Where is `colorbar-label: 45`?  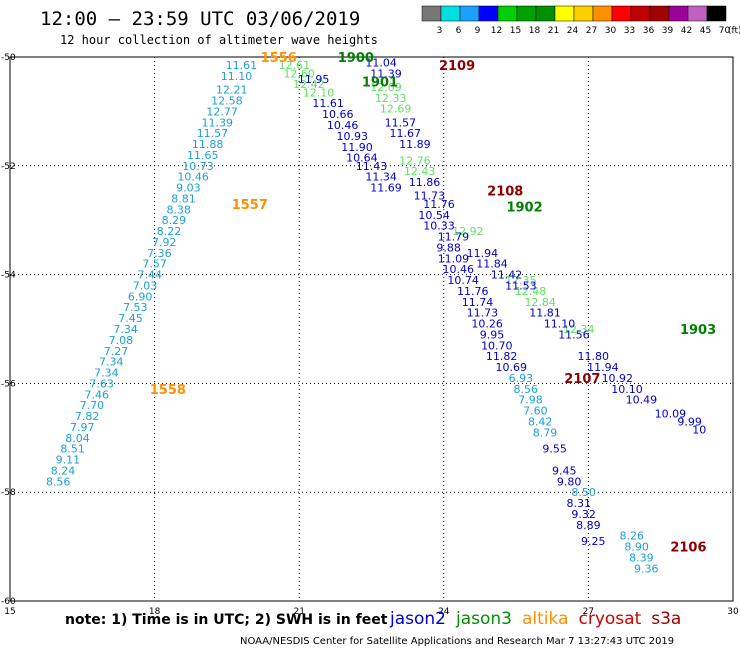 colorbar-label: 45 is located at coordinates (705, 31).